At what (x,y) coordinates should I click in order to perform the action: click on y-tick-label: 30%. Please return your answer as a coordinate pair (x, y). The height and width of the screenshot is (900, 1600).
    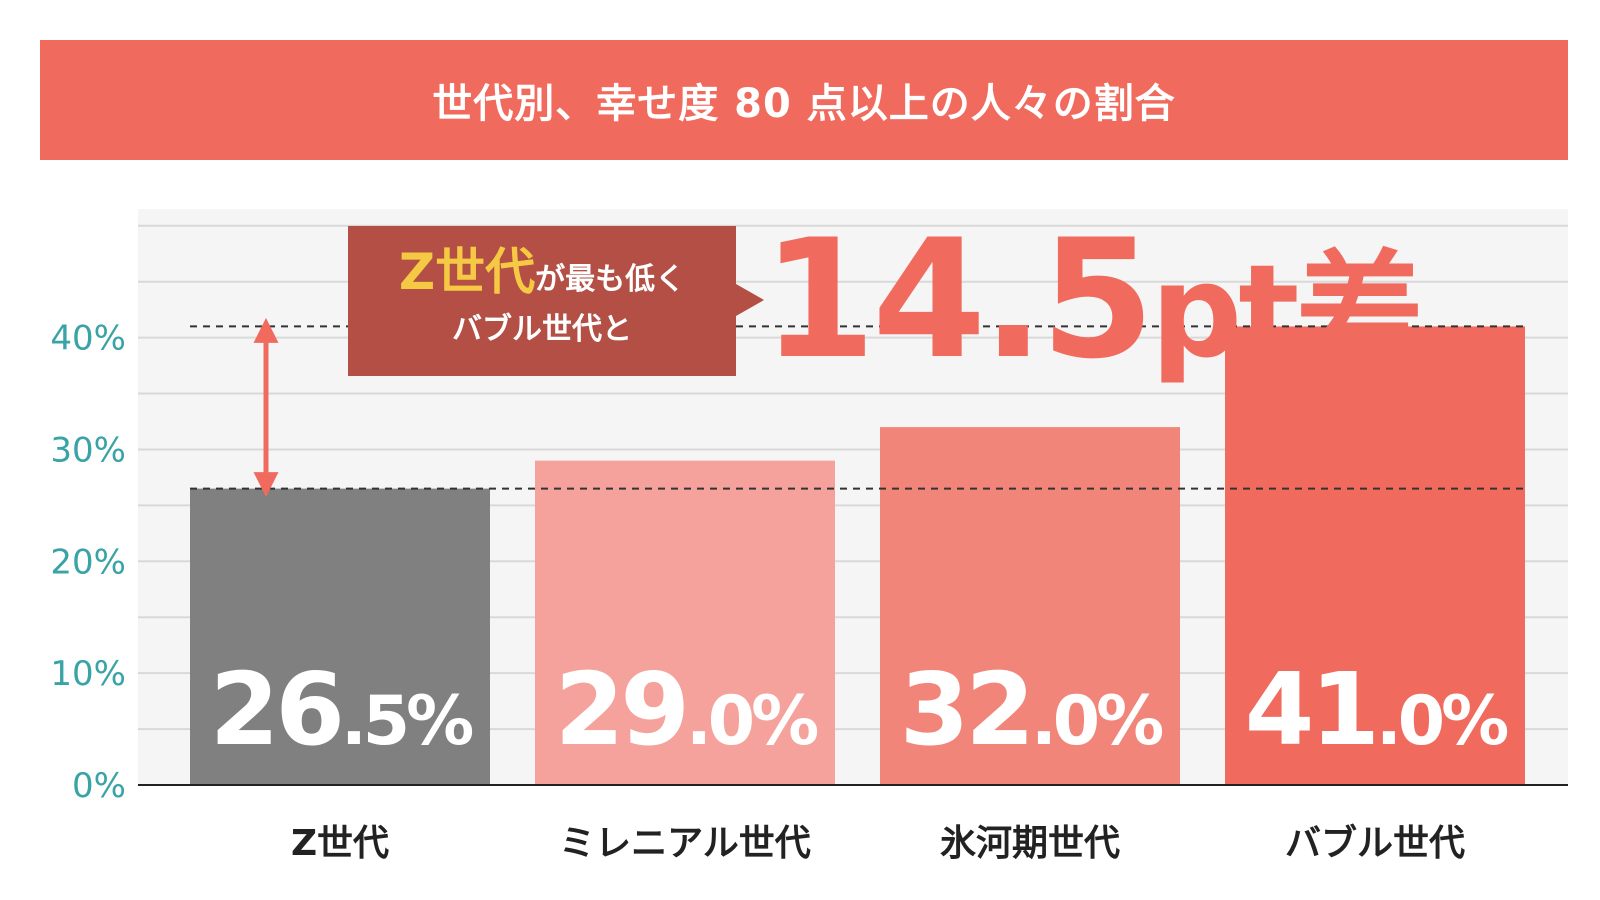
    Looking at the image, I should click on (88, 450).